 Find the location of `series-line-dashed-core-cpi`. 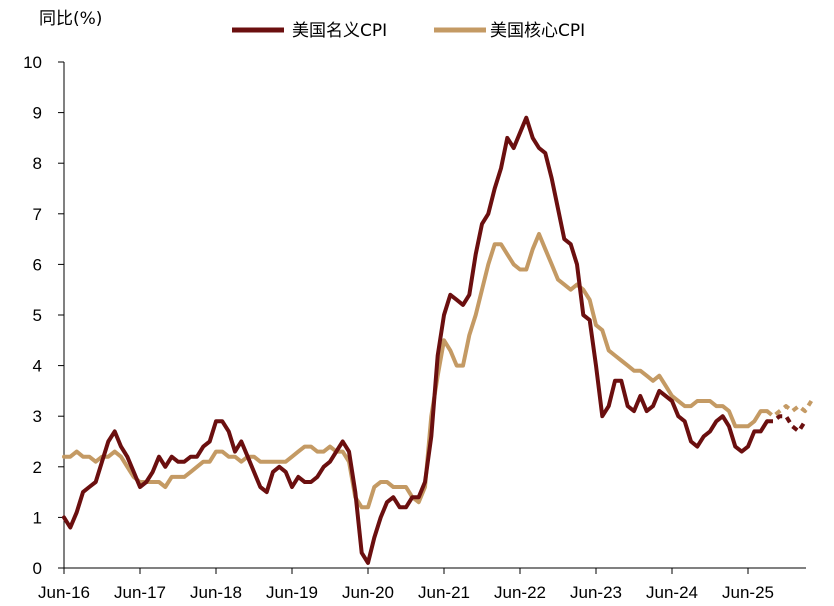

series-line-dashed-core-cpi is located at coordinates (789, 409).